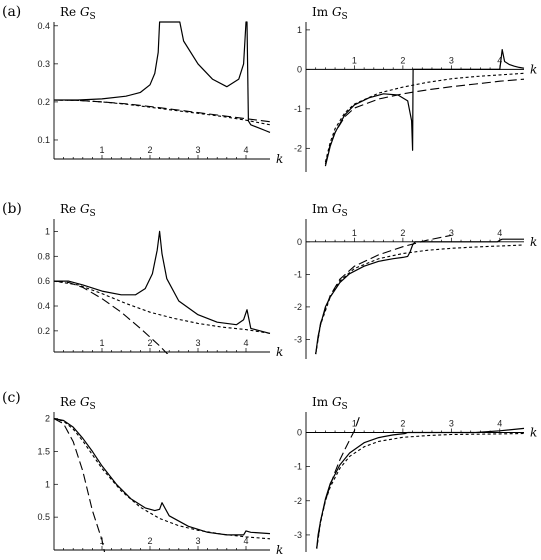  I want to click on chart-3: 1 2 3 4 0.2 0.4 0.6 0.8 1 Re GS k, so click(160, 280).